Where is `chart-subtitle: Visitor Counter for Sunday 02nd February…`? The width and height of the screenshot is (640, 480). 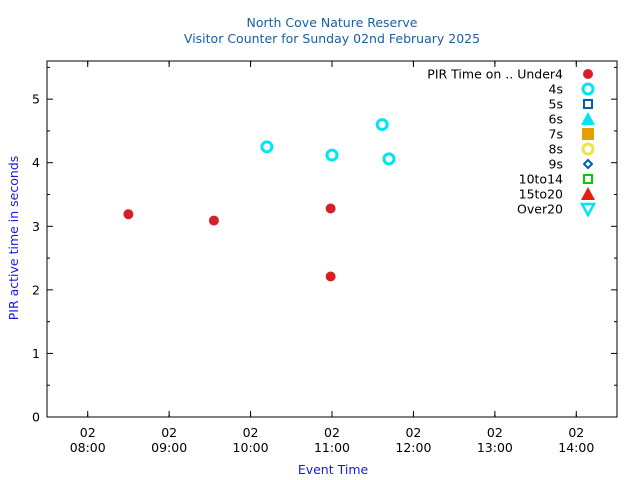
chart-subtitle: Visitor Counter for Sunday 02nd February… is located at coordinates (332, 38).